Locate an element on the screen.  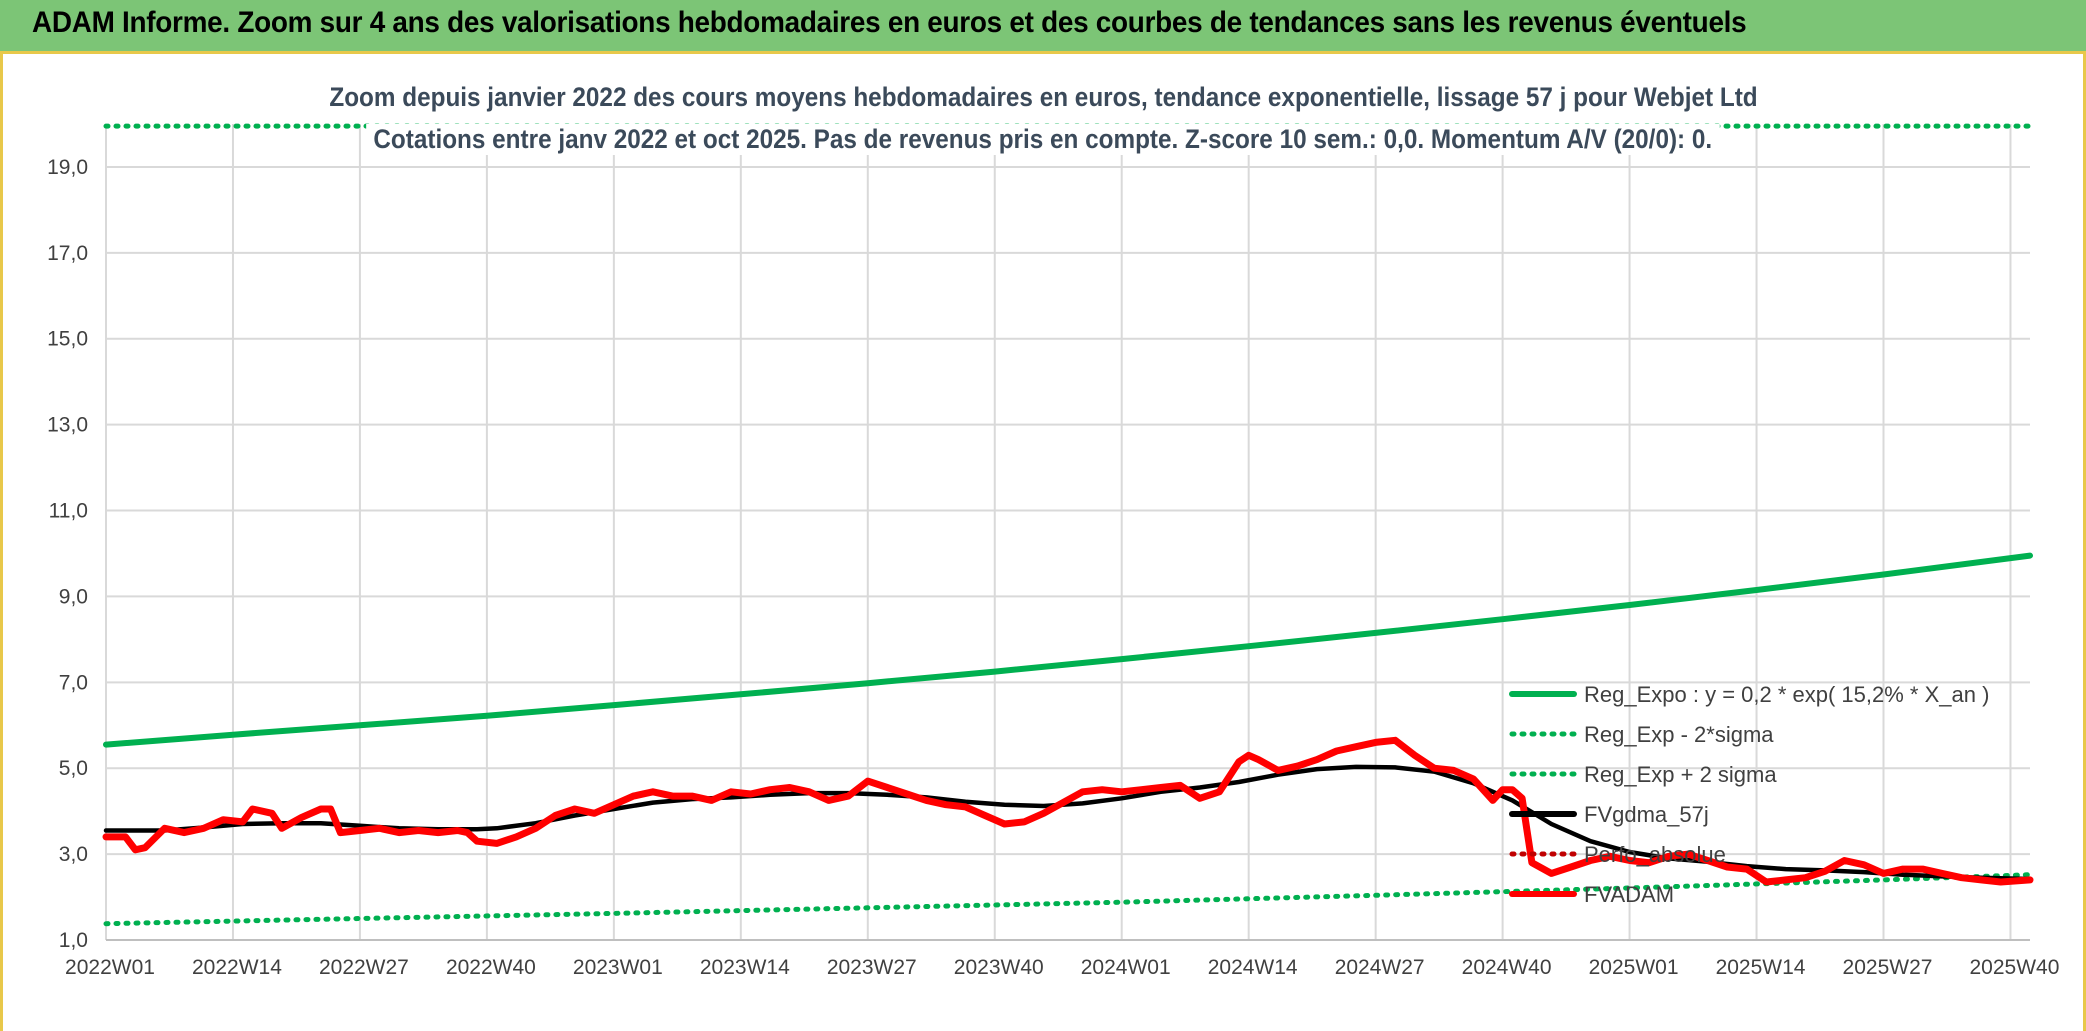
y-axis-labels: 1,0 3,0 5,0 7,0 9,0 11,0 13,0 15,0 17,0 19,0 is located at coordinates (67, 554).